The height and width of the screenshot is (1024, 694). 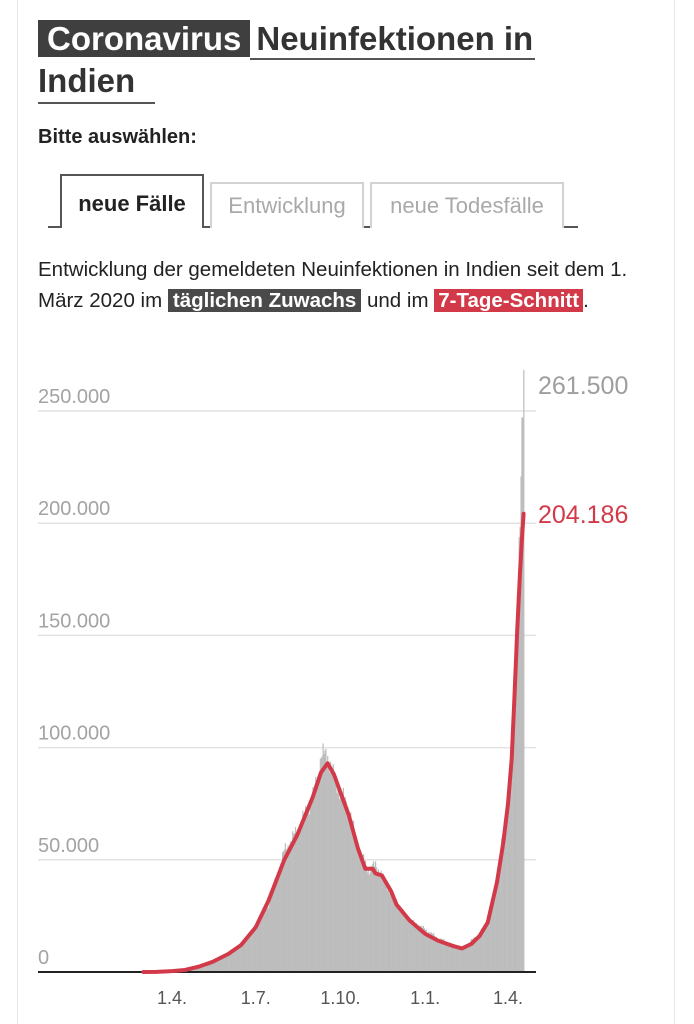 What do you see at coordinates (340, 998) in the screenshot?
I see `x-tick-labels: 1.4. 1.7. 1.10. 1.1. 1.4.` at bounding box center [340, 998].